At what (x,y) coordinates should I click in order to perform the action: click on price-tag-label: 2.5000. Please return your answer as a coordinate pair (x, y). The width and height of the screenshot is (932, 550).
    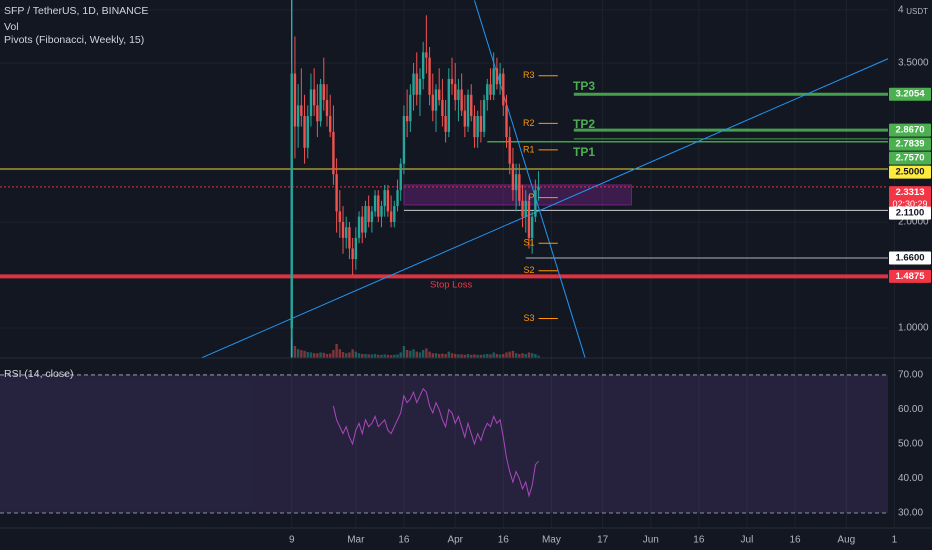
    Looking at the image, I should click on (909, 172).